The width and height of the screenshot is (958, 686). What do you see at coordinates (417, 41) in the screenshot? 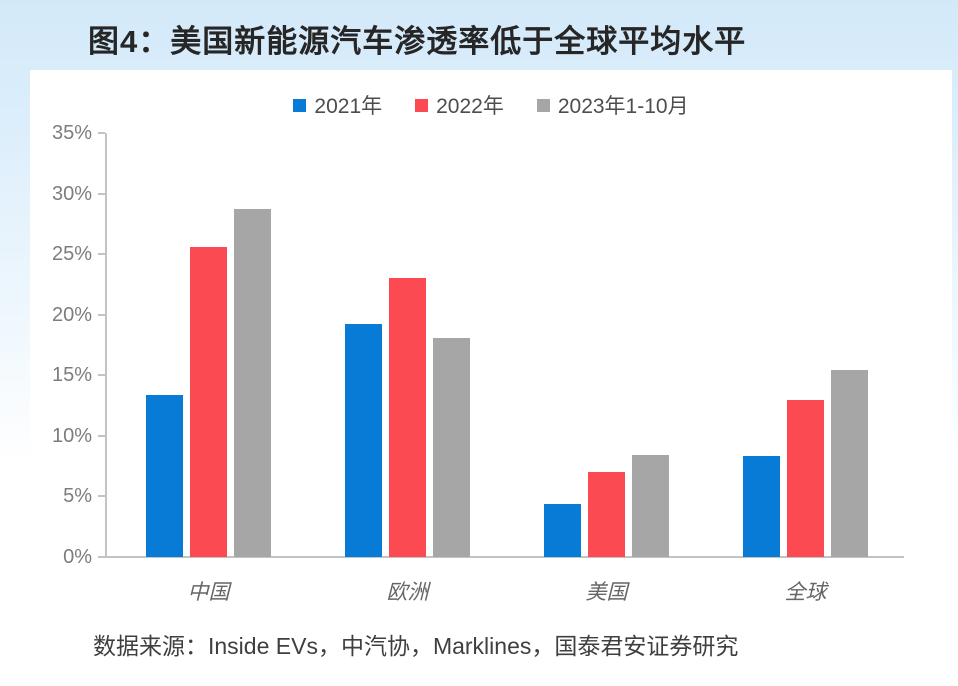
I see `chart-title: 图4：美国新能源汽车渗透率低于全球平均水平` at bounding box center [417, 41].